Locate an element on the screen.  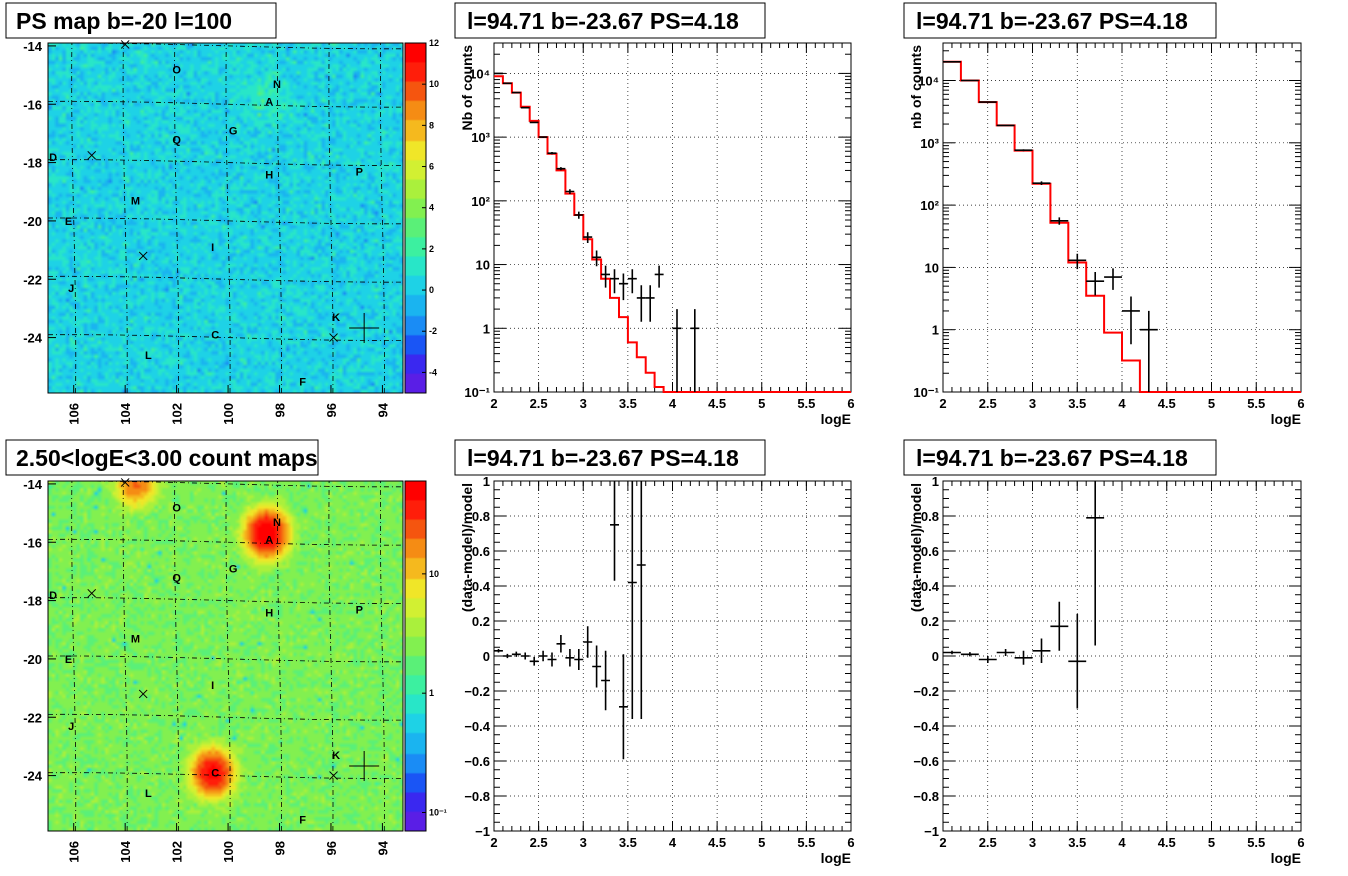
ps-map-overlay: O NA Q G D H P M E I J K C L F is located at coordinates (225, 217).